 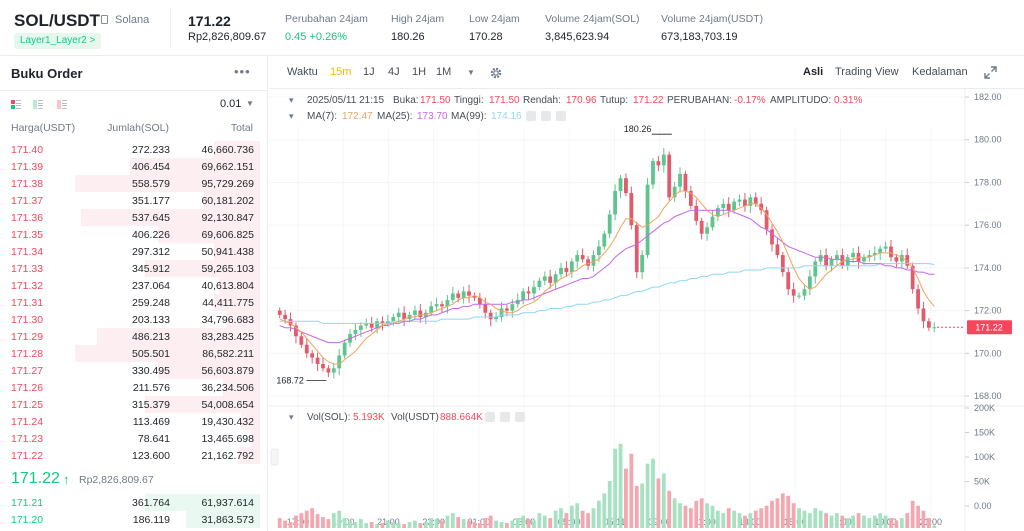 What do you see at coordinates (231, 104) in the screenshot?
I see `tick-size-select: 0.01` at bounding box center [231, 104].